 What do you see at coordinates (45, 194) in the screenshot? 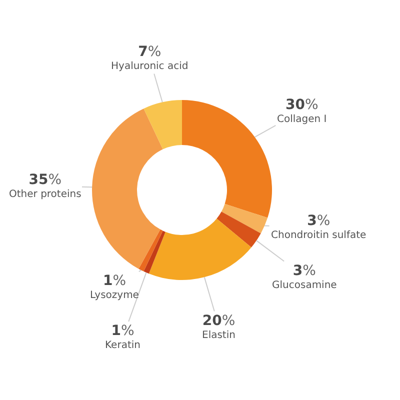
I see `slice-label: Other proteins` at bounding box center [45, 194].